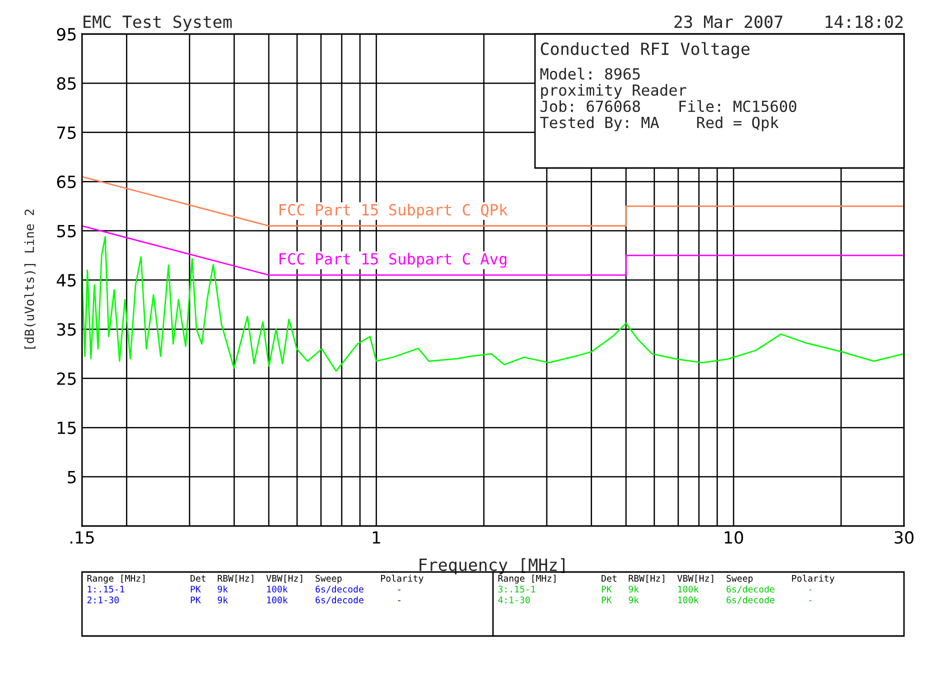 The image size is (951, 675). I want to click on annotation: Tested By: MA Red = Qpk, so click(659, 124).